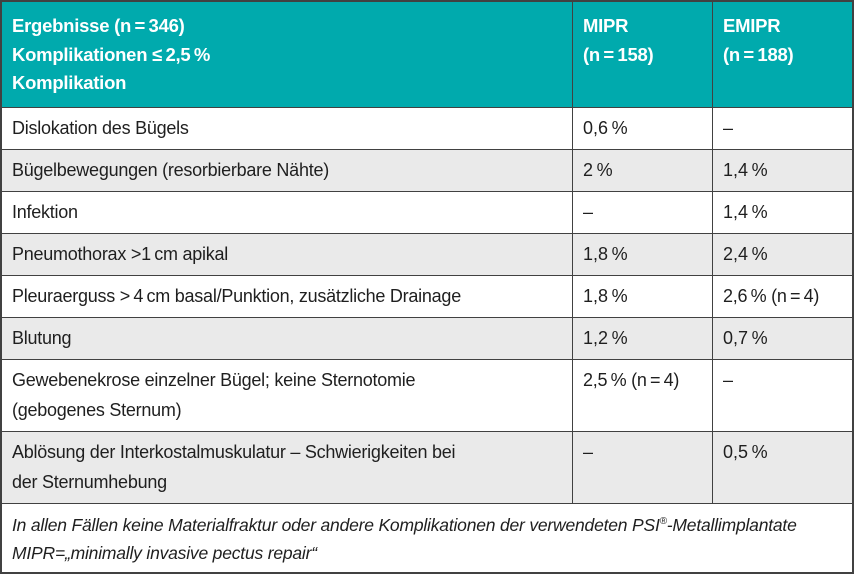 This screenshot has height=584, width=854. Describe the element at coordinates (42, 337) in the screenshot. I see `row-label: Blutung` at that location.